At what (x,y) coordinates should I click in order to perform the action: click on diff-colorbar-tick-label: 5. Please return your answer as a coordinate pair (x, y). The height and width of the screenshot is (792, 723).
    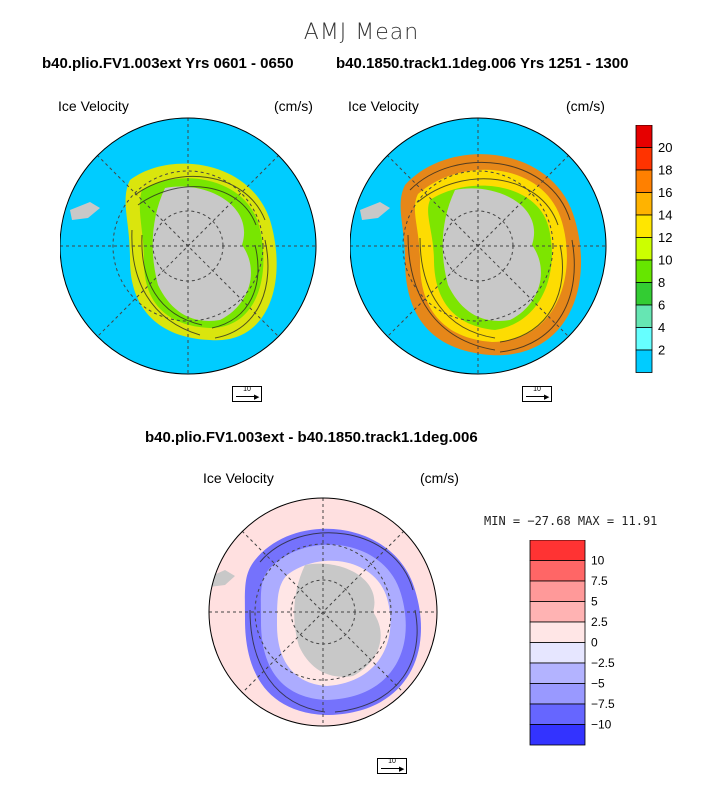
    Looking at the image, I should click on (594, 602).